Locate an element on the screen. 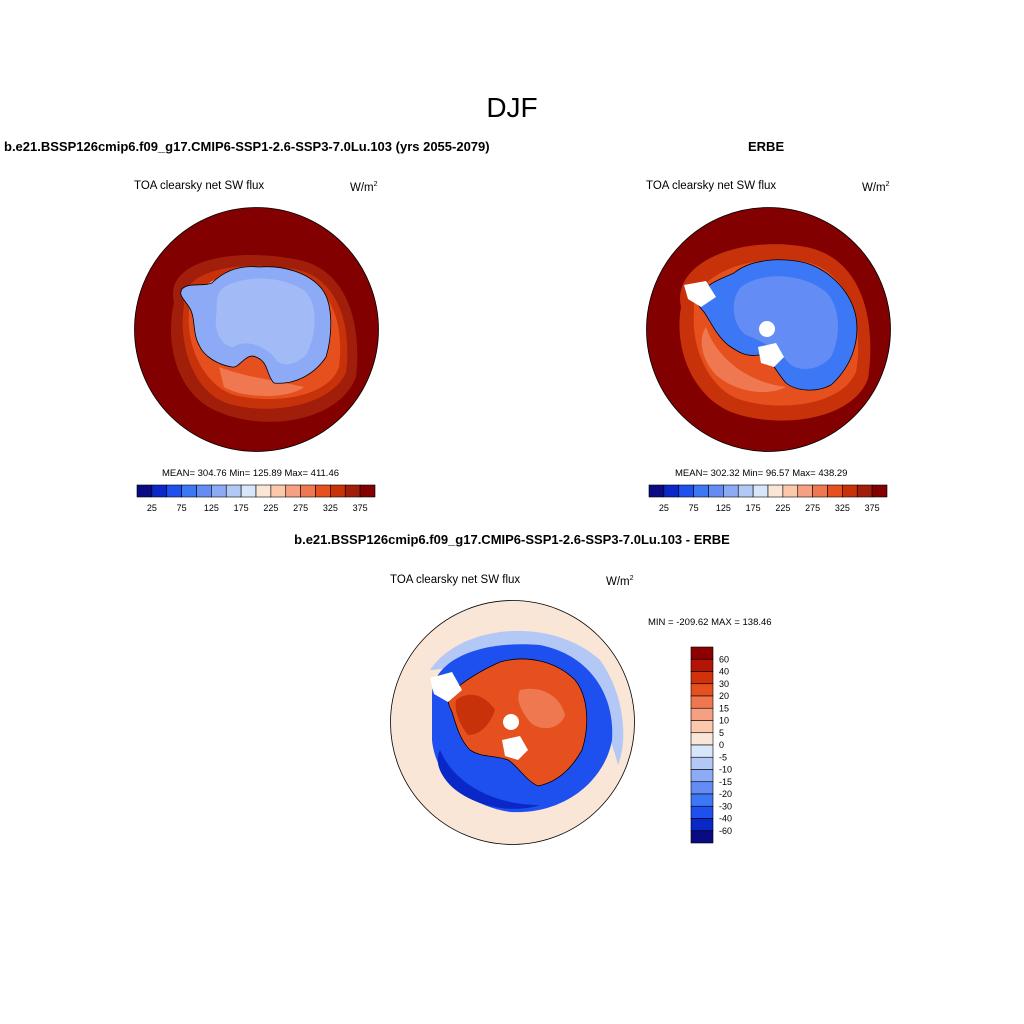  diff-land-strong is located at coordinates (475, 714).